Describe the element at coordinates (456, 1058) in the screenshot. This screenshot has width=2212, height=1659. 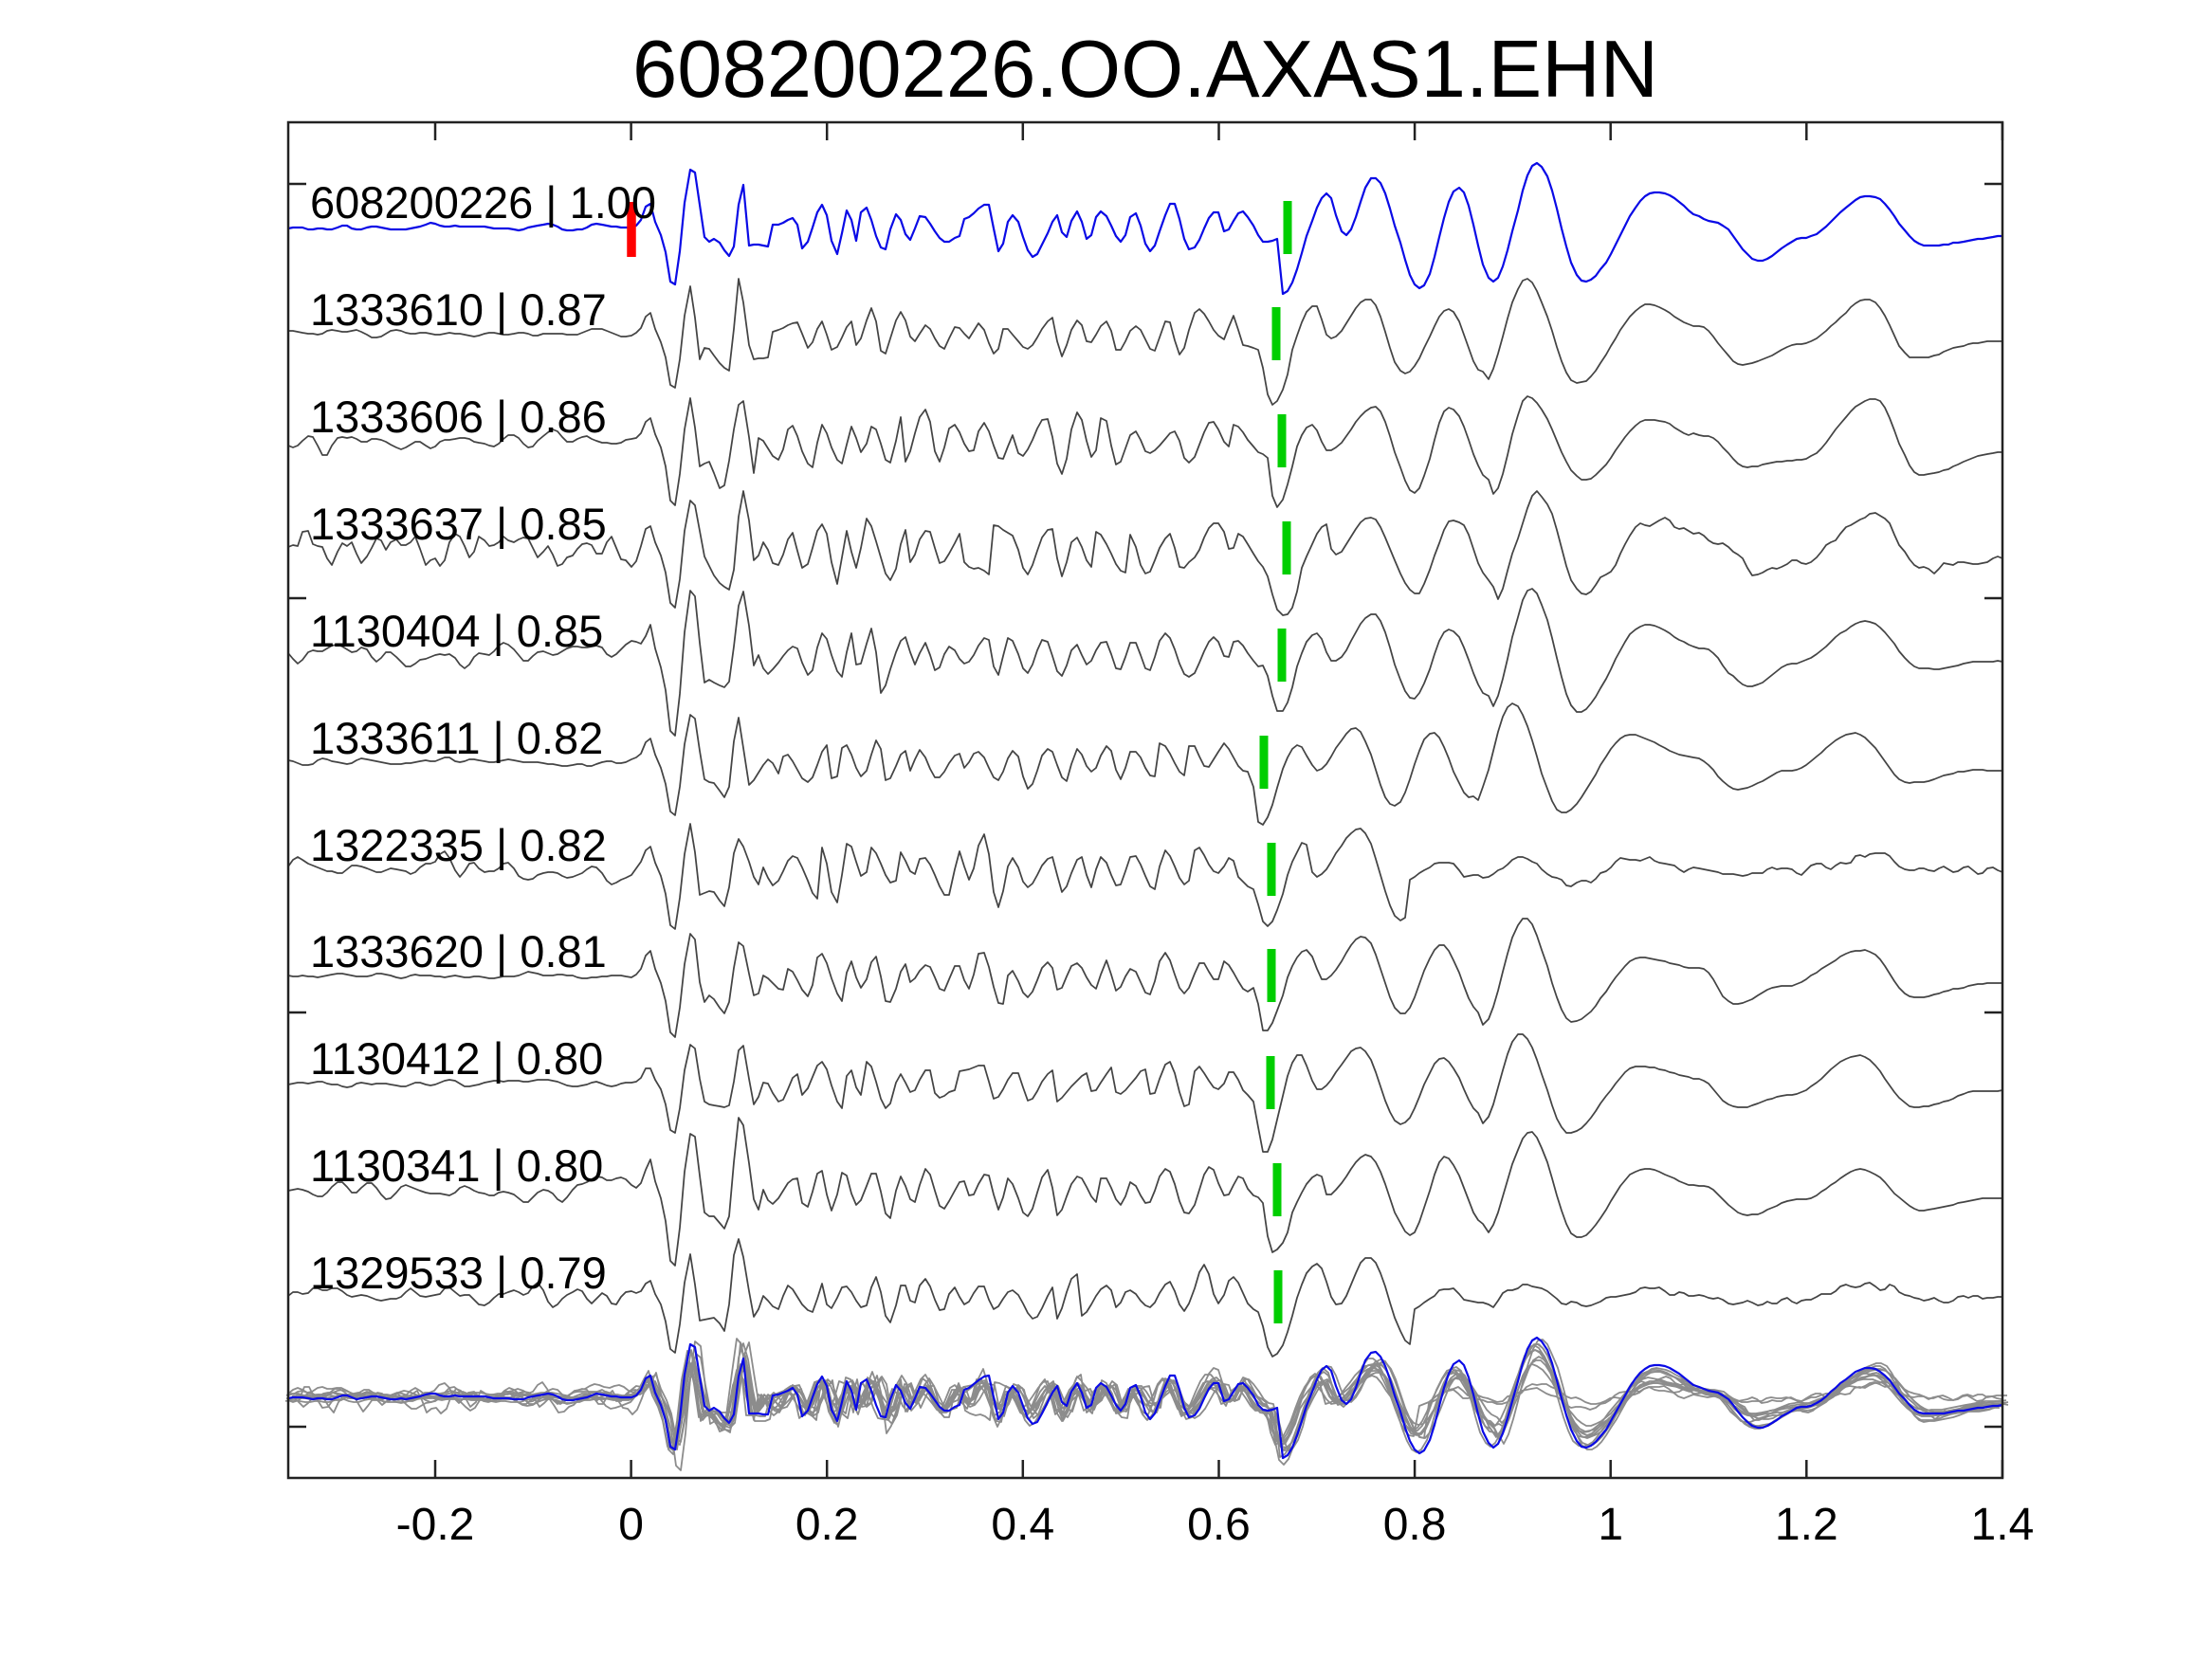
I see `svg-text: 1130412 | 0.80` at that location.